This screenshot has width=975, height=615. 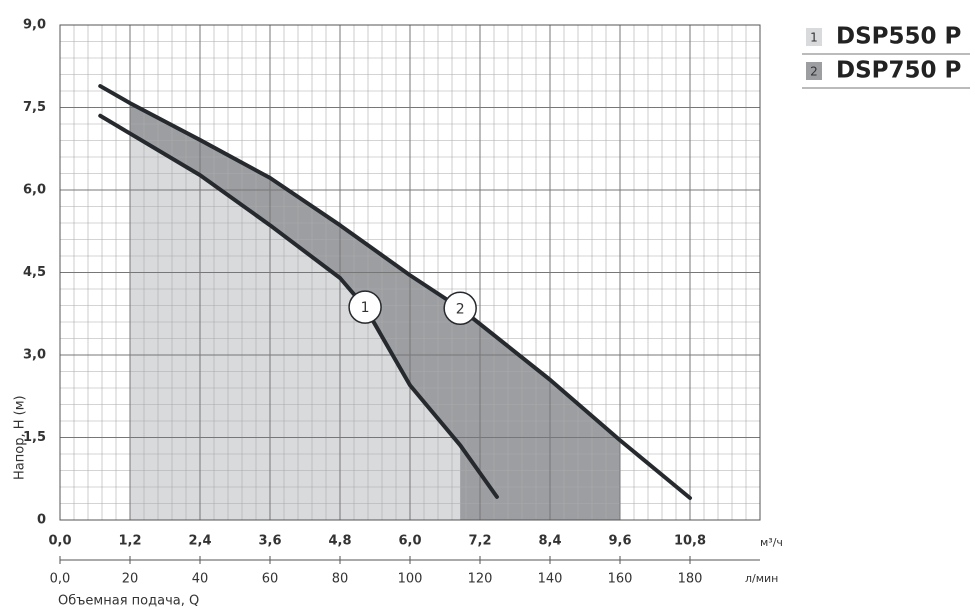 I want to click on x-tick-label: 1,2, so click(x=129, y=541).